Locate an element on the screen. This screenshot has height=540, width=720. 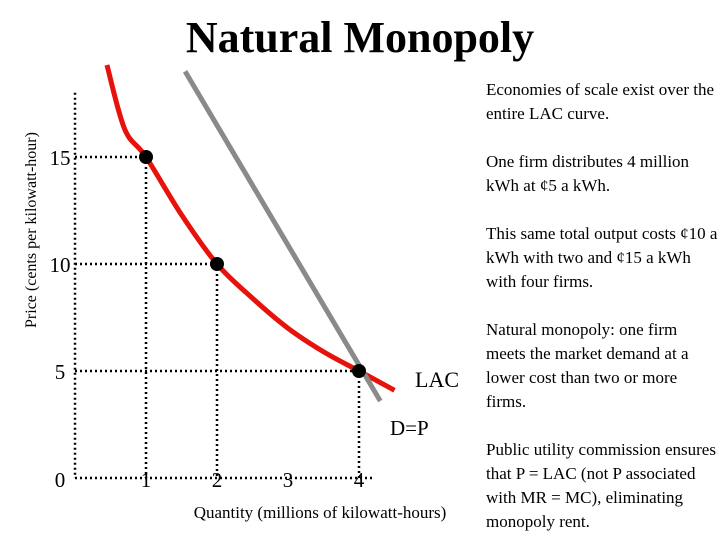
x-tick-label-0: 0 is located at coordinates (60, 480).